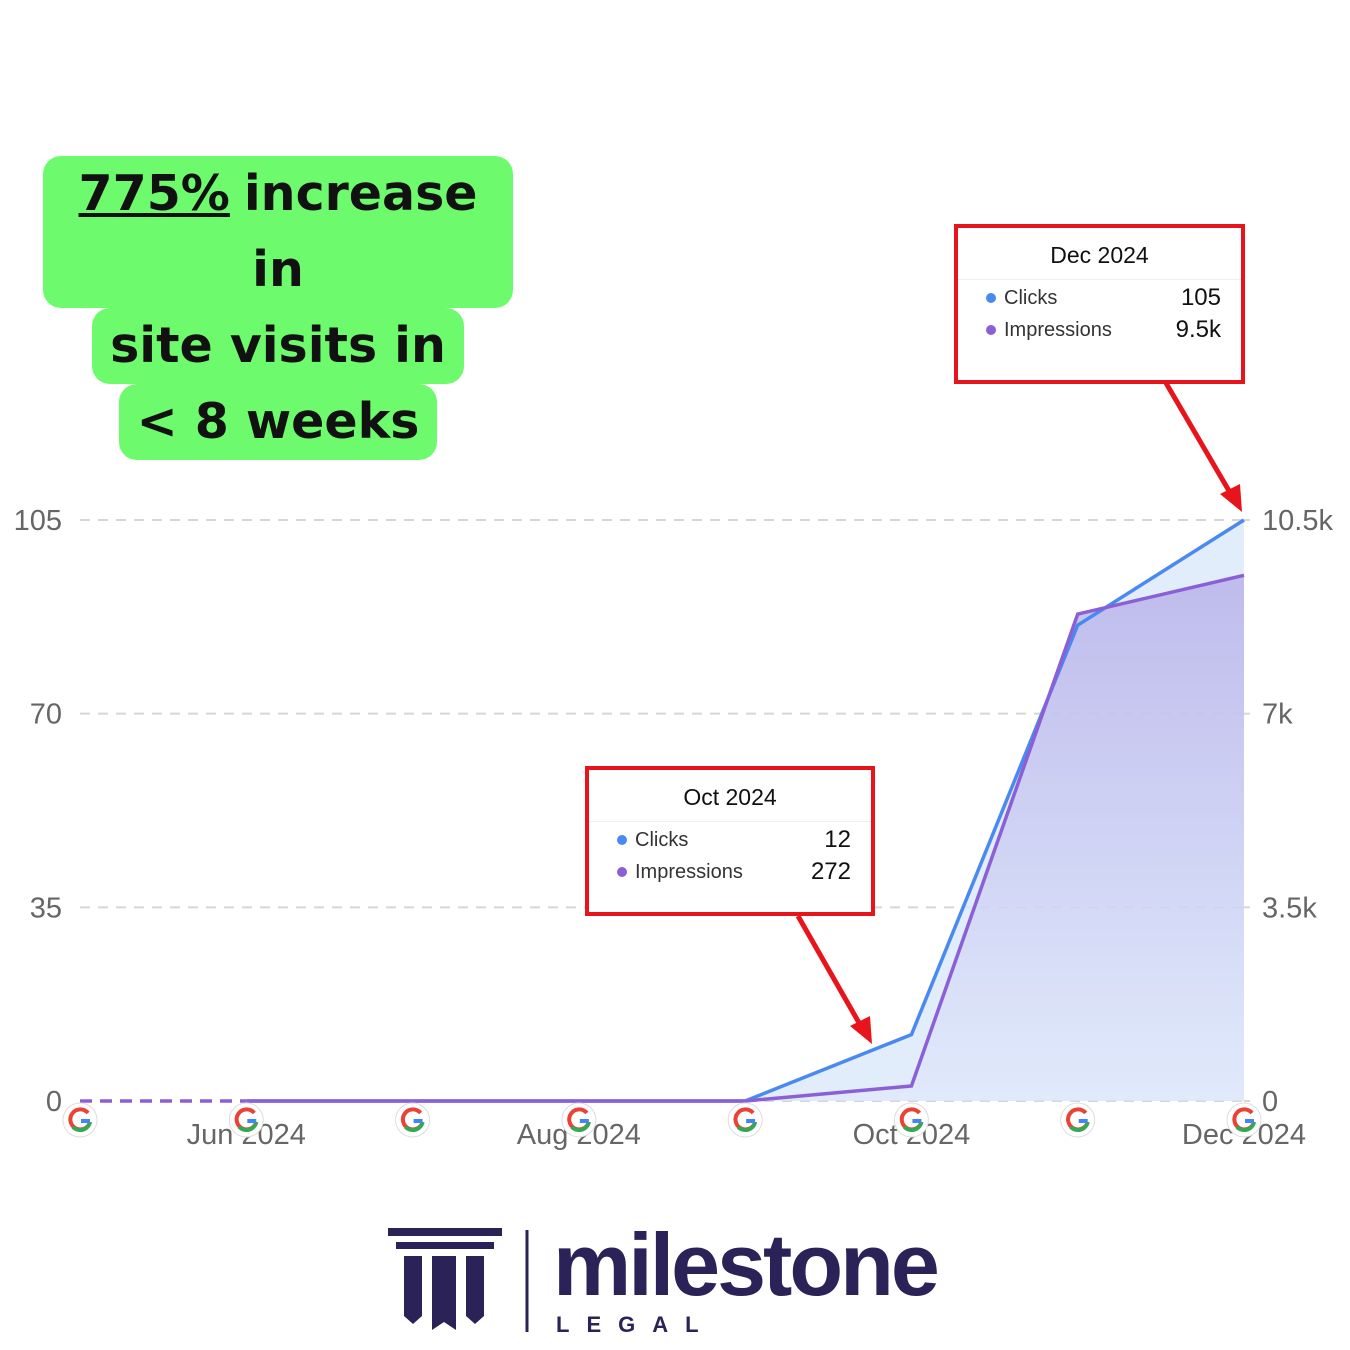  Describe the element at coordinates (1297, 521) in the screenshot. I see `y2-tick-label: 10.5k` at that location.